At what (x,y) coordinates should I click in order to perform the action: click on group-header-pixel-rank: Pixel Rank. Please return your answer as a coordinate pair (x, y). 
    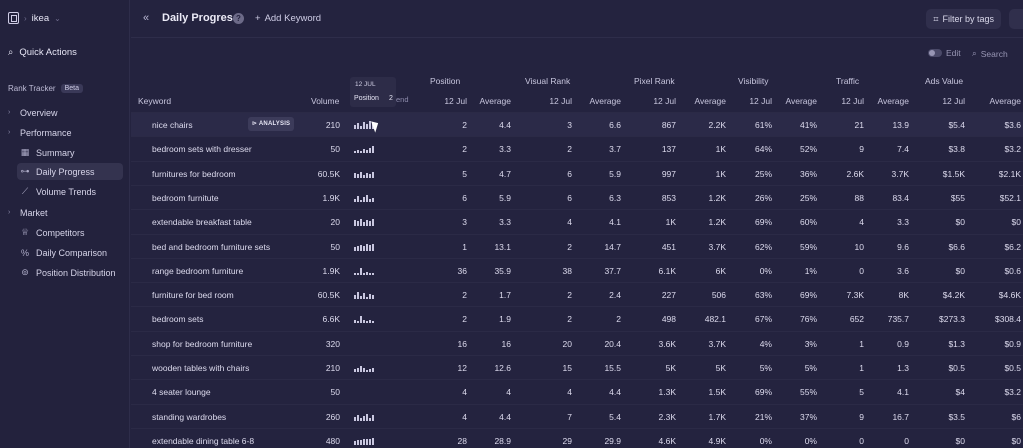
    Looking at the image, I should click on (654, 81).